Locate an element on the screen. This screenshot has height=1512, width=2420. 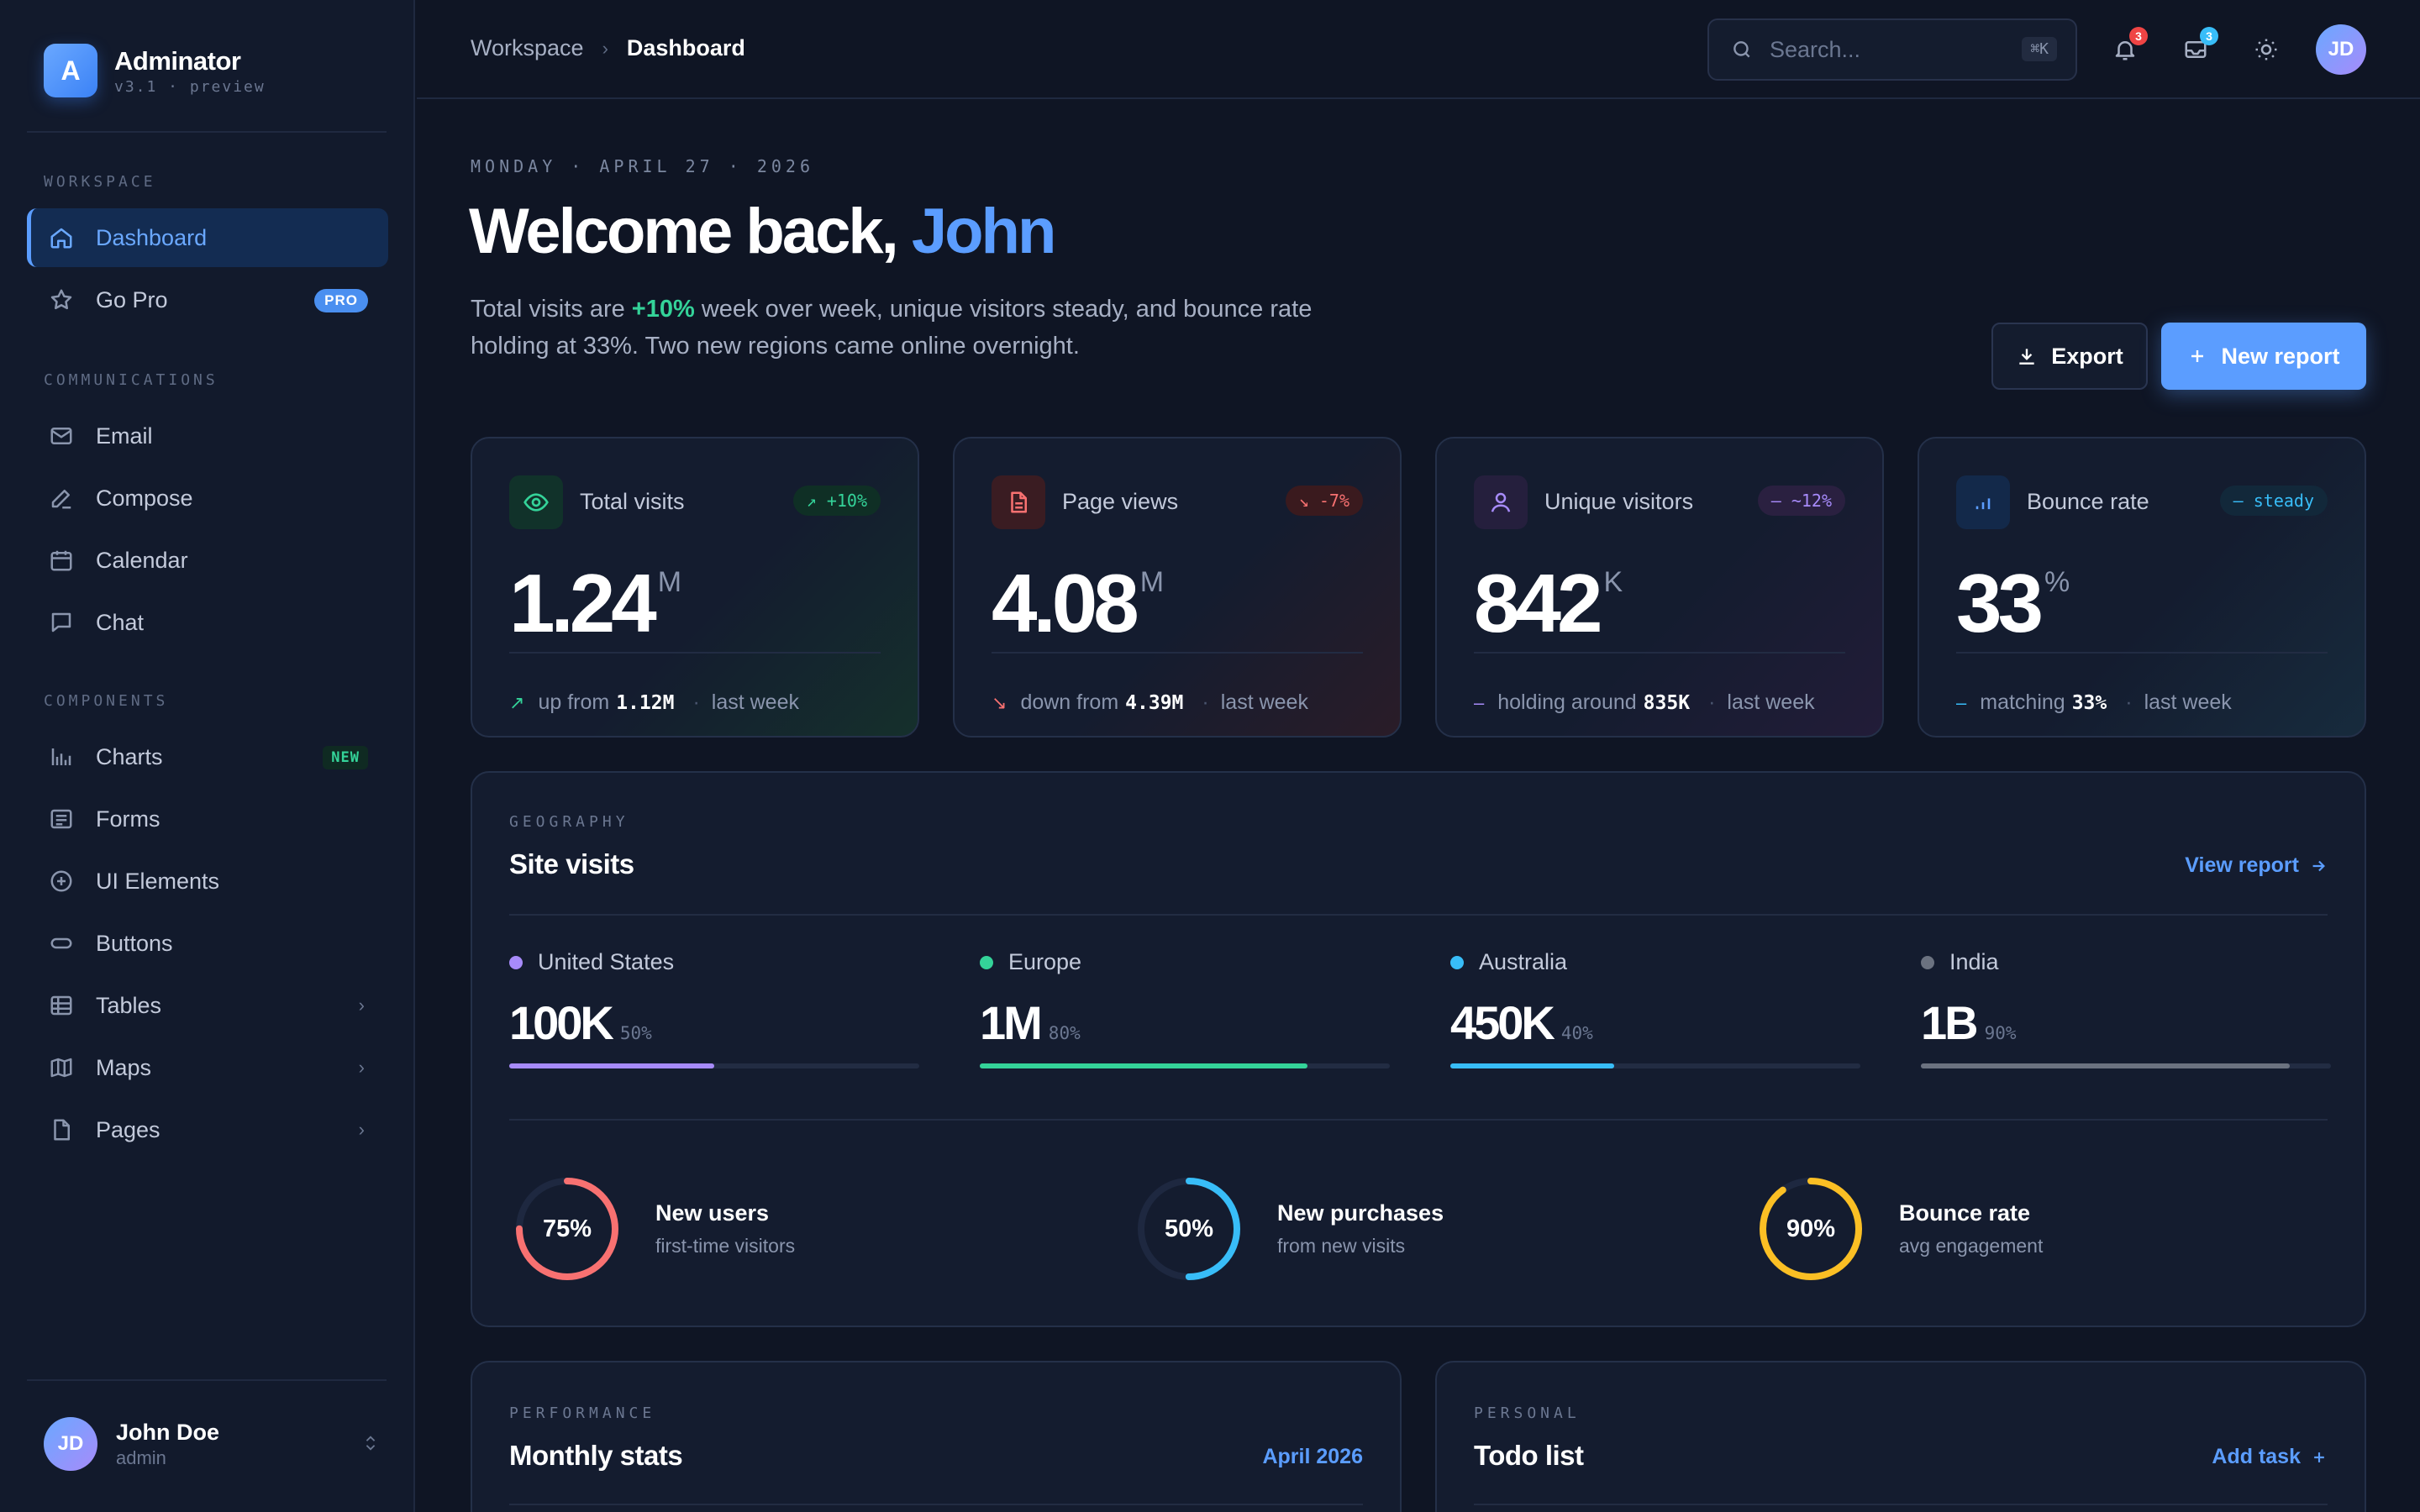
messages-count: 3 is located at coordinates (2209, 36).